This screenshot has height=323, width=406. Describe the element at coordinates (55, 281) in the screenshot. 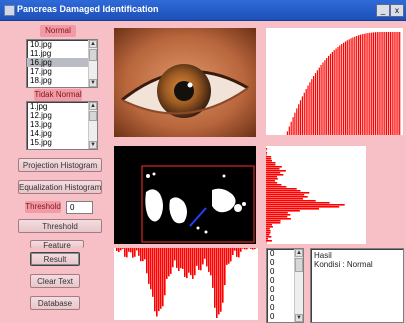

I see `clear-text-button: Clear Text` at that location.